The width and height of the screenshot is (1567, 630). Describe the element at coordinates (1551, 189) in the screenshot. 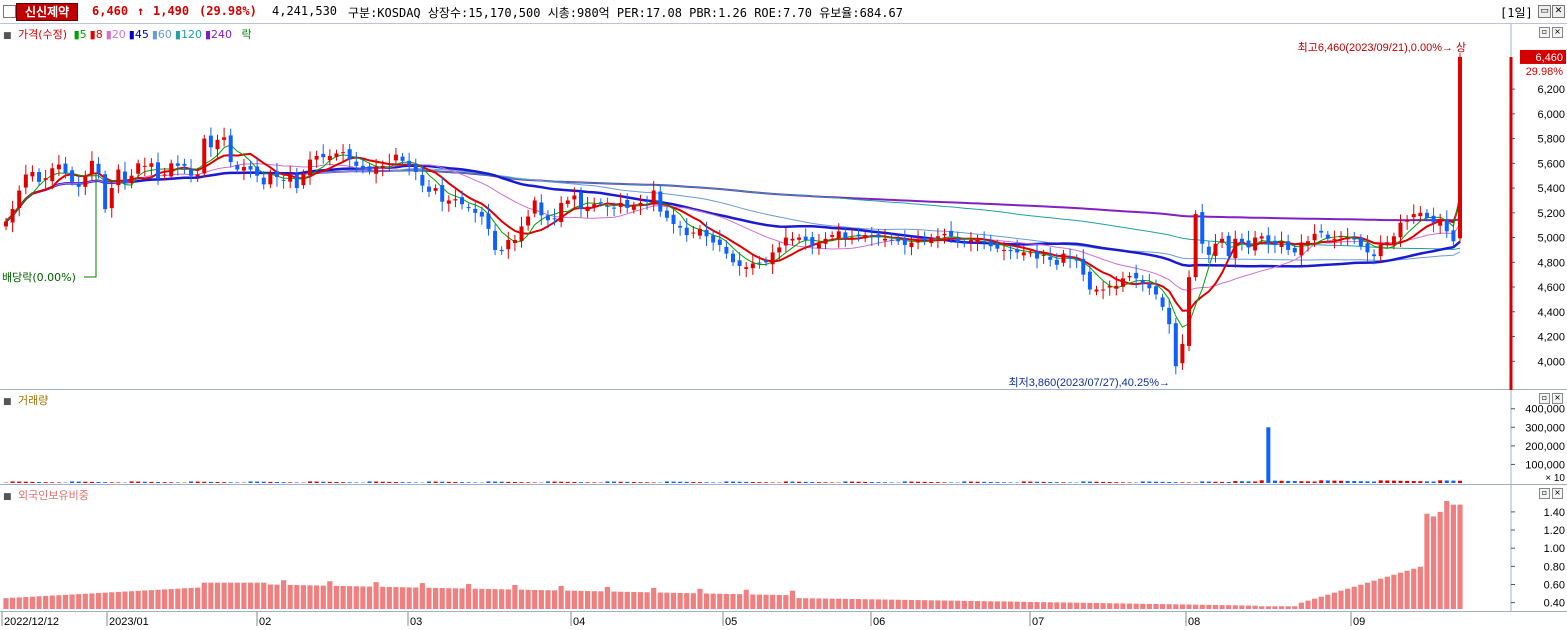

I see `y-tick-label: 5,400` at that location.